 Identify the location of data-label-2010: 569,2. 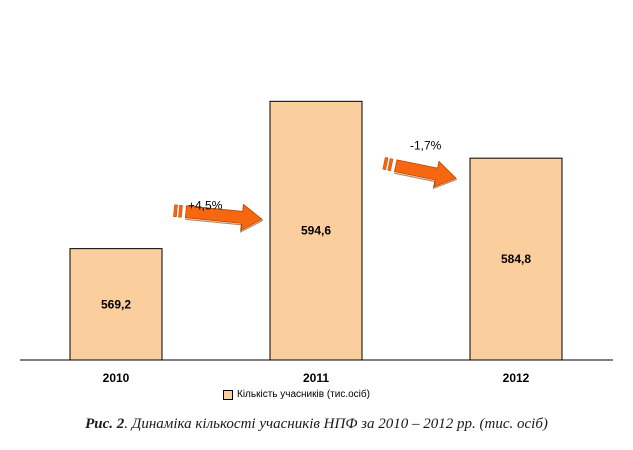
(116, 304).